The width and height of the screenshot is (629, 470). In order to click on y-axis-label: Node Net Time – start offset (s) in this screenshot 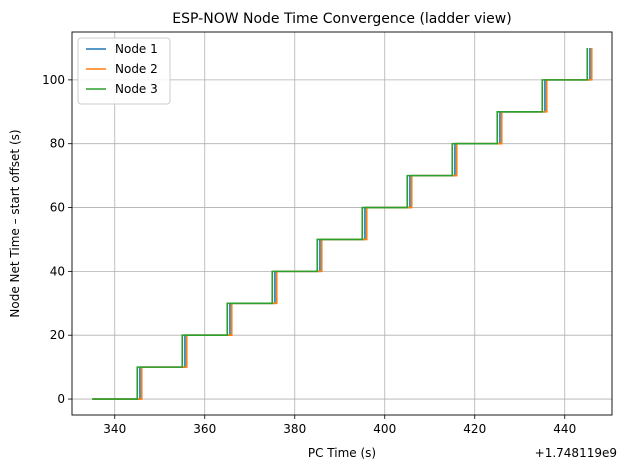, I will do `click(15, 223)`.